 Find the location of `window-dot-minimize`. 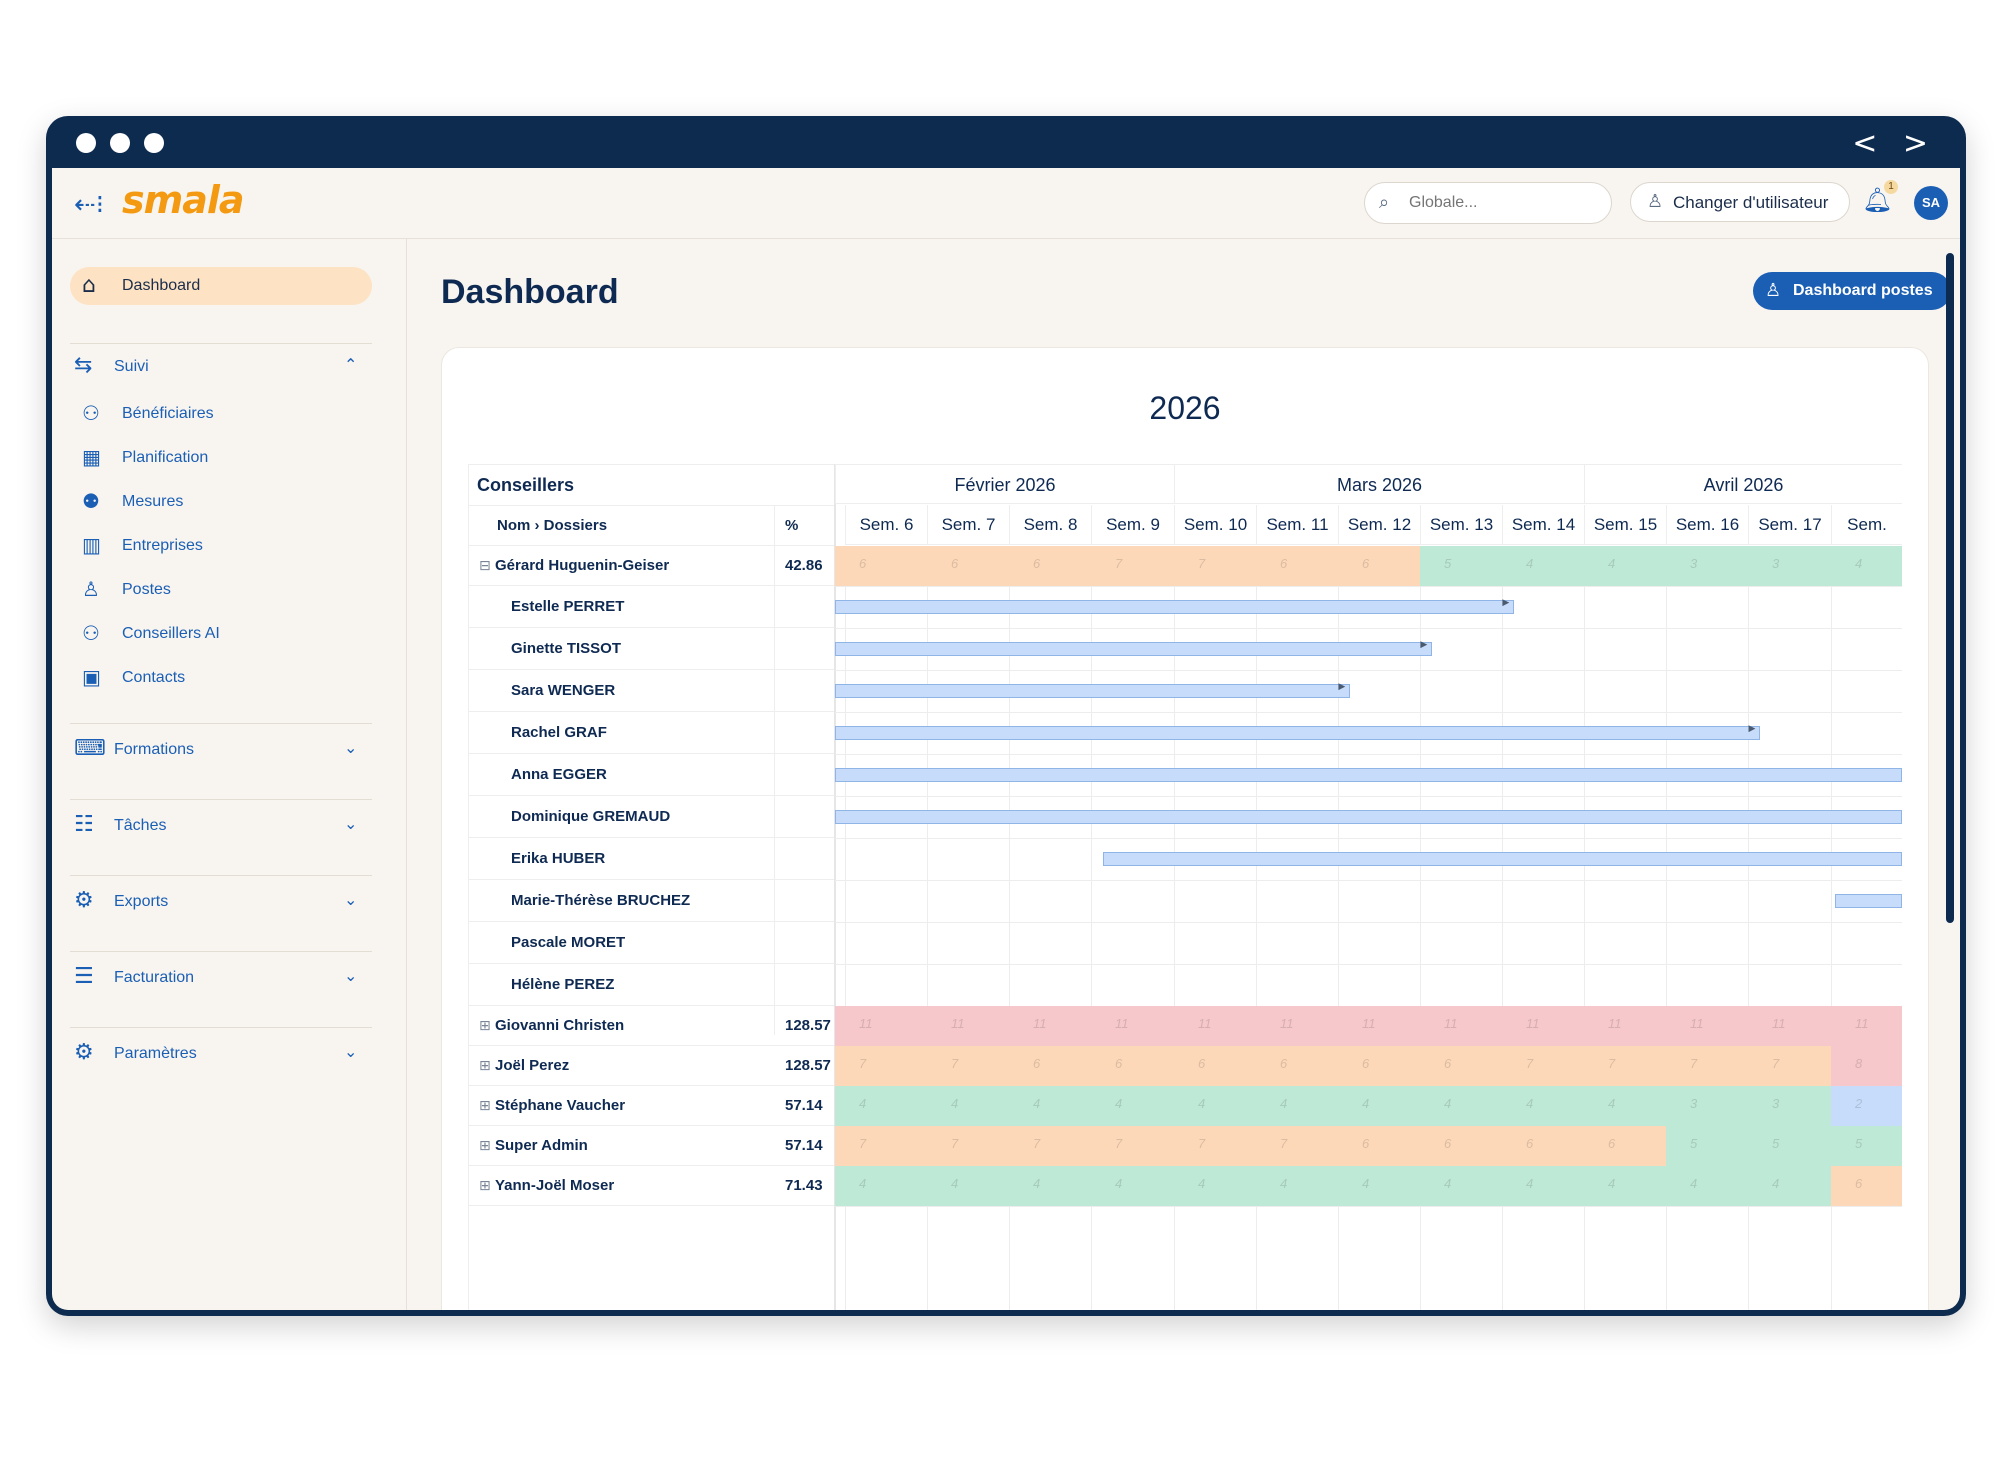

window-dot-minimize is located at coordinates (120, 143).